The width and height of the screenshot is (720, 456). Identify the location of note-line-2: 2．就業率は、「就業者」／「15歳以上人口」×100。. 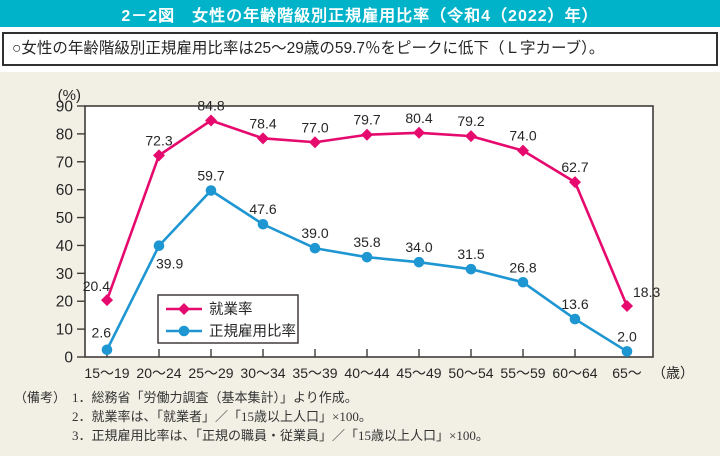
(222, 416).